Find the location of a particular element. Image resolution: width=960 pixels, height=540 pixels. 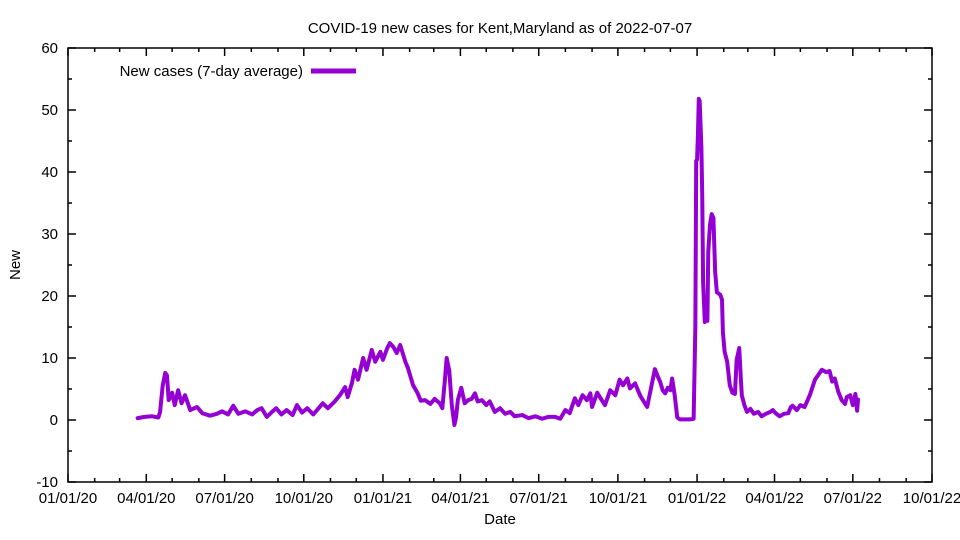

x-tick-label: 10/01/22 is located at coordinates (931, 498).